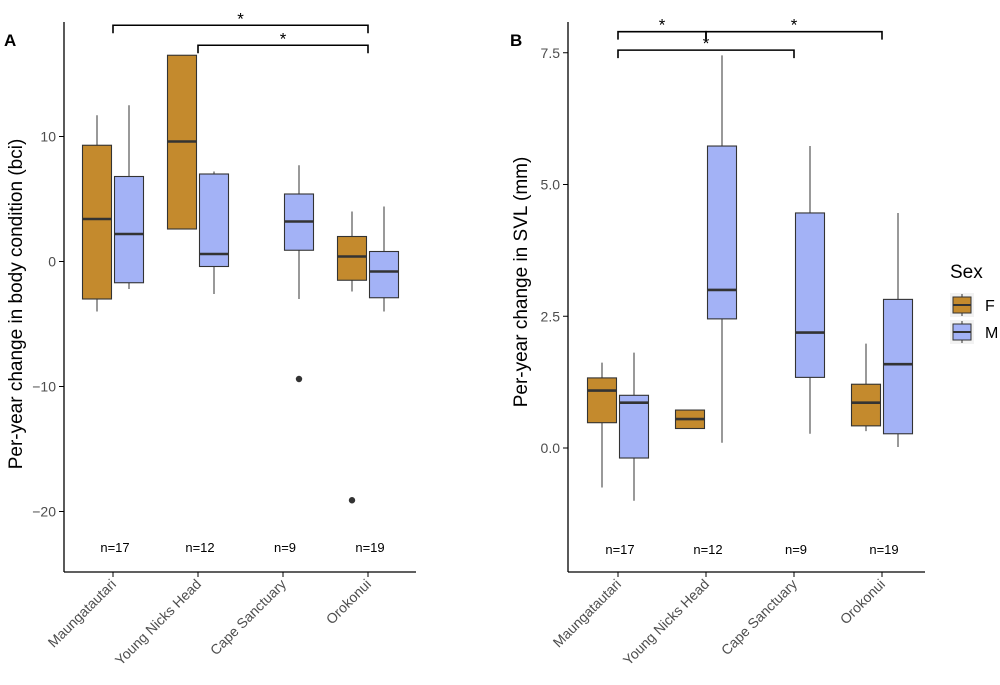 This screenshot has height=685, width=1000. I want to click on y-tick-label: 10, so click(48, 137).